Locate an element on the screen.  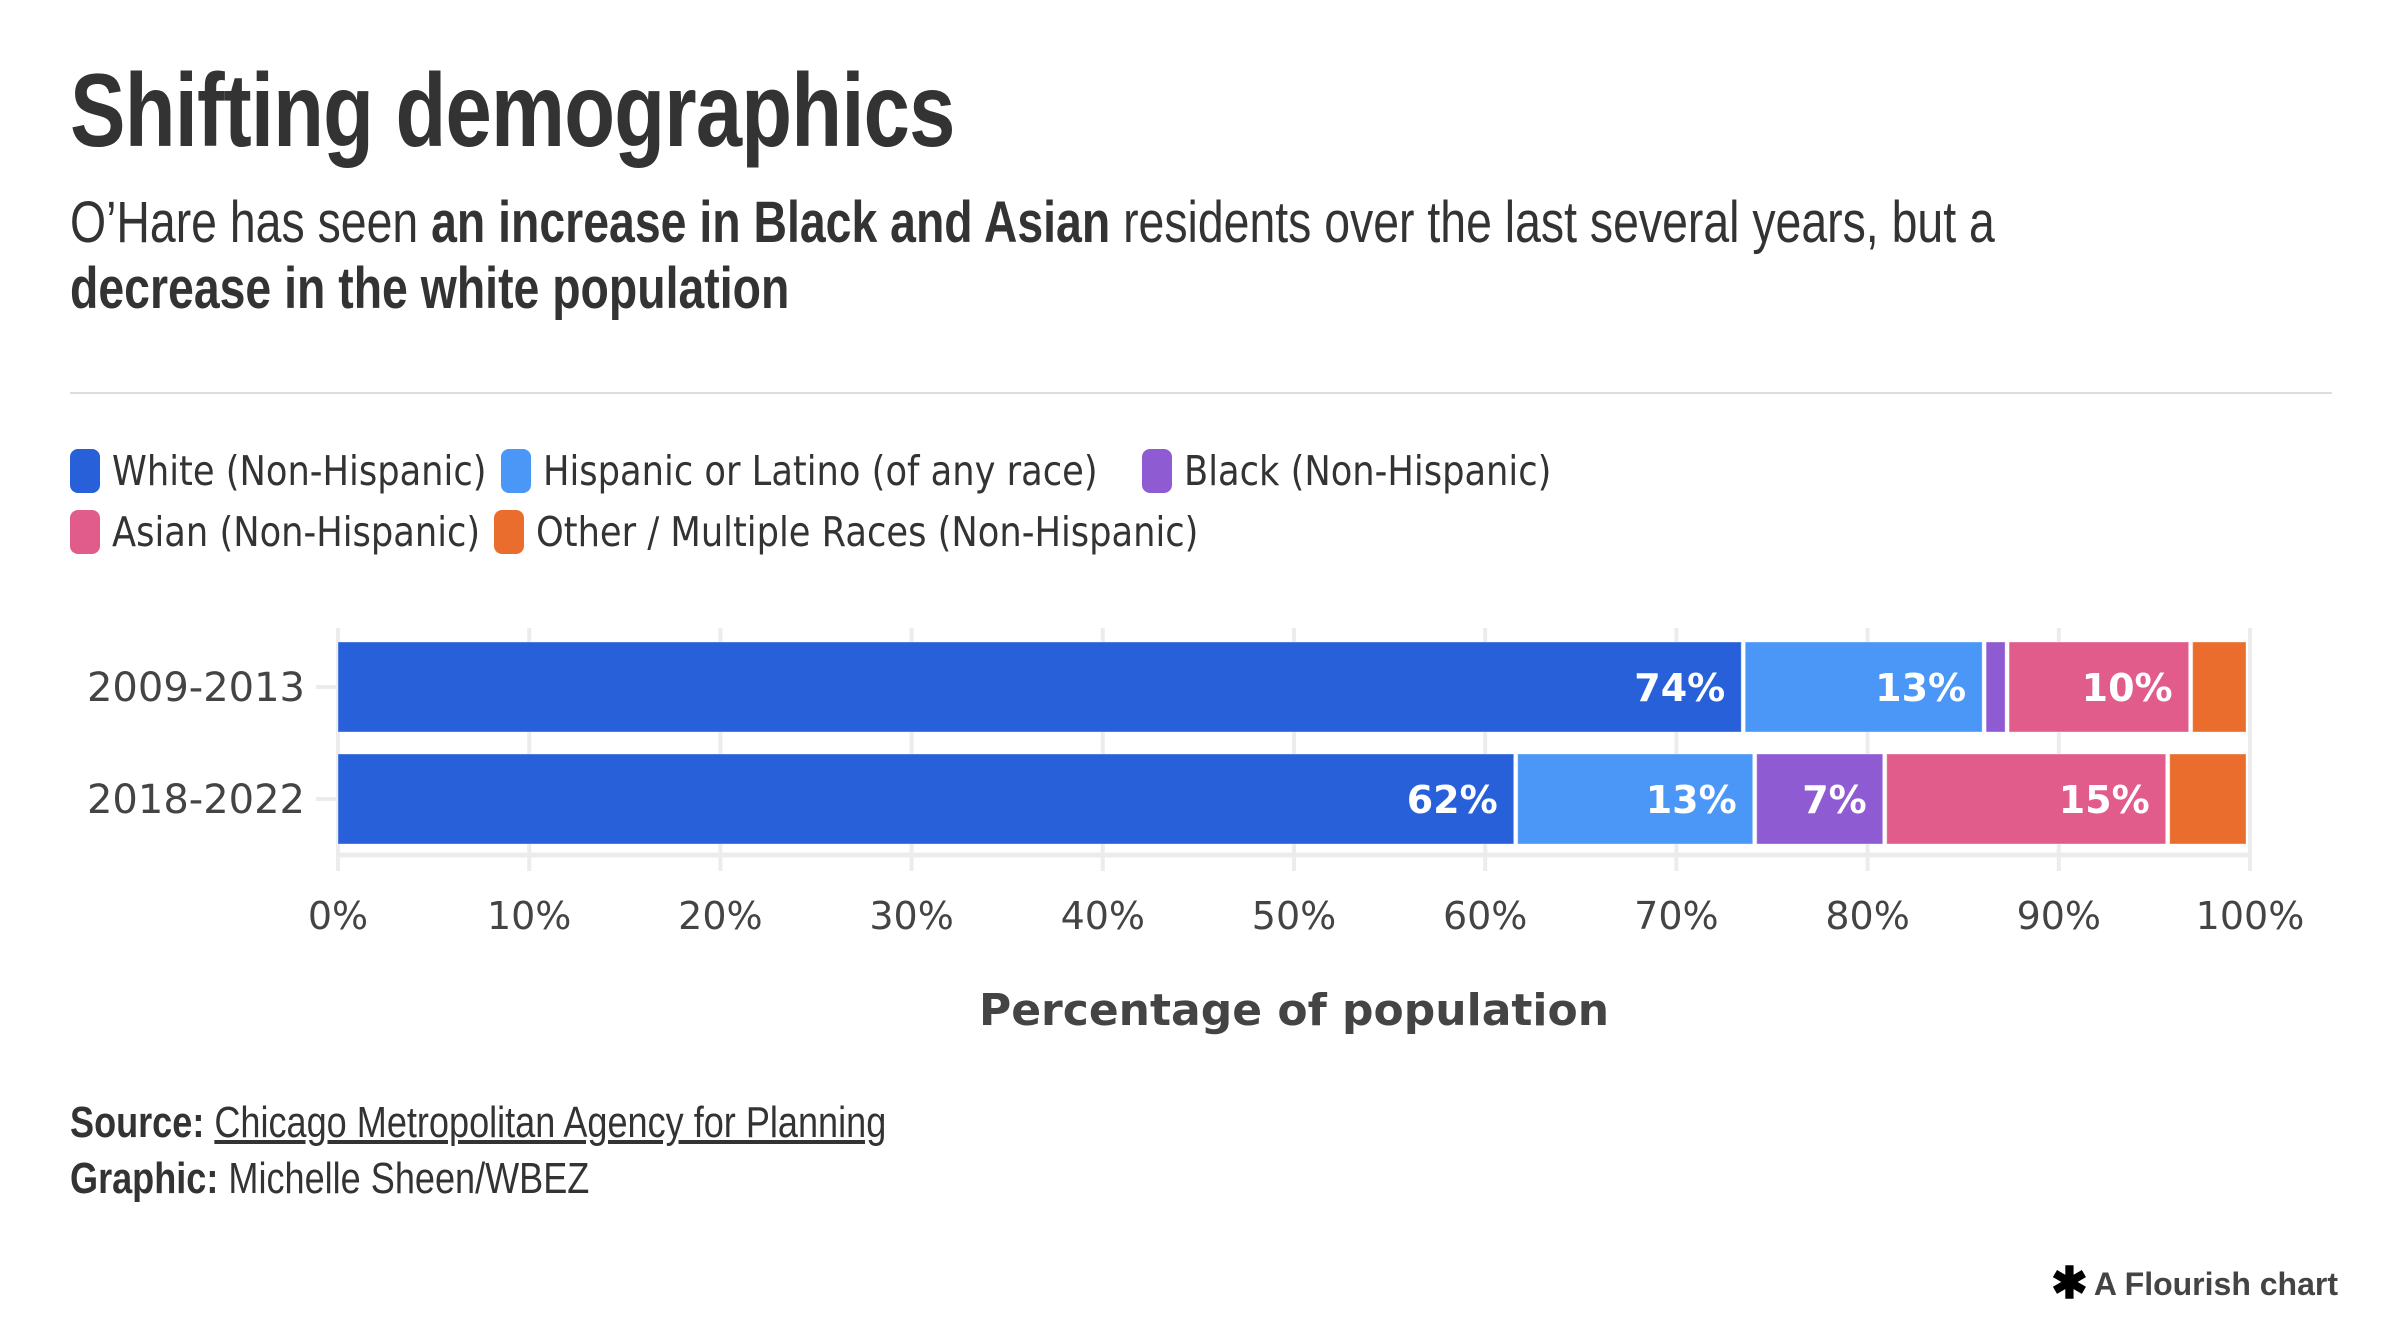
x-tick-label: 20% is located at coordinates (720, 916).